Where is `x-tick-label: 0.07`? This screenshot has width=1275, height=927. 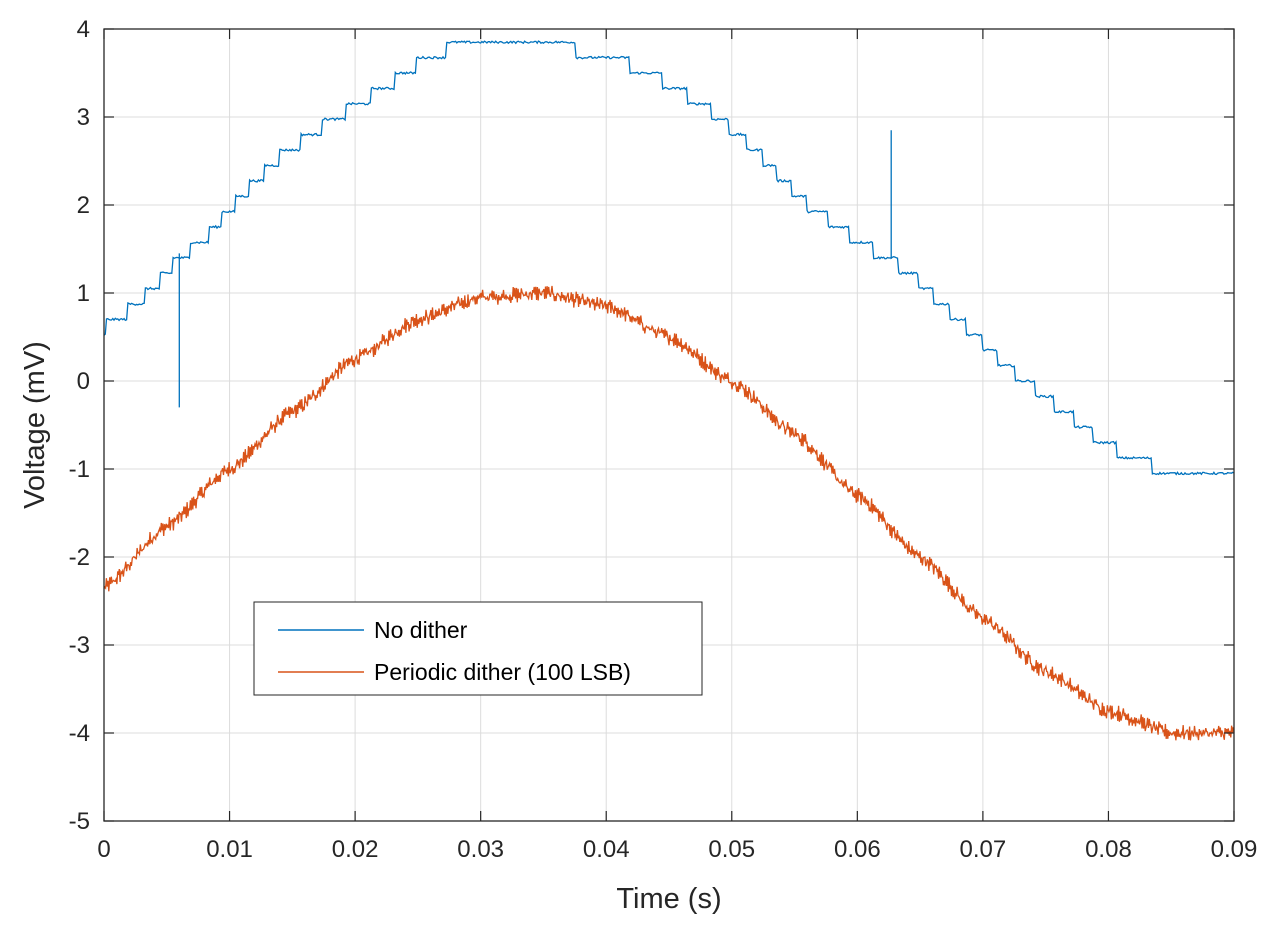 x-tick-label: 0.07 is located at coordinates (983, 849).